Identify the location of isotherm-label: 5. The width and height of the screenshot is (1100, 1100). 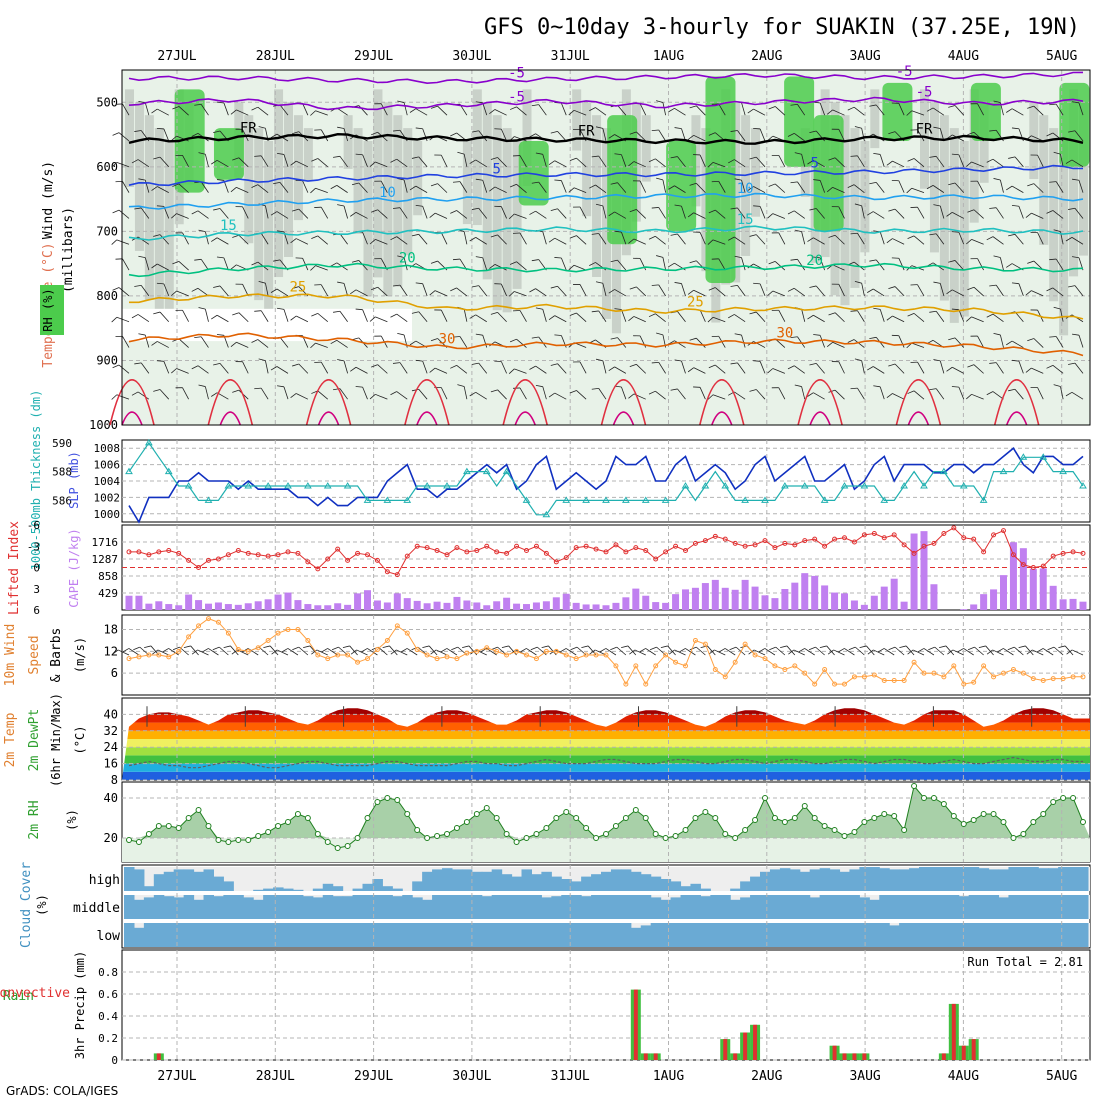
(814, 164).